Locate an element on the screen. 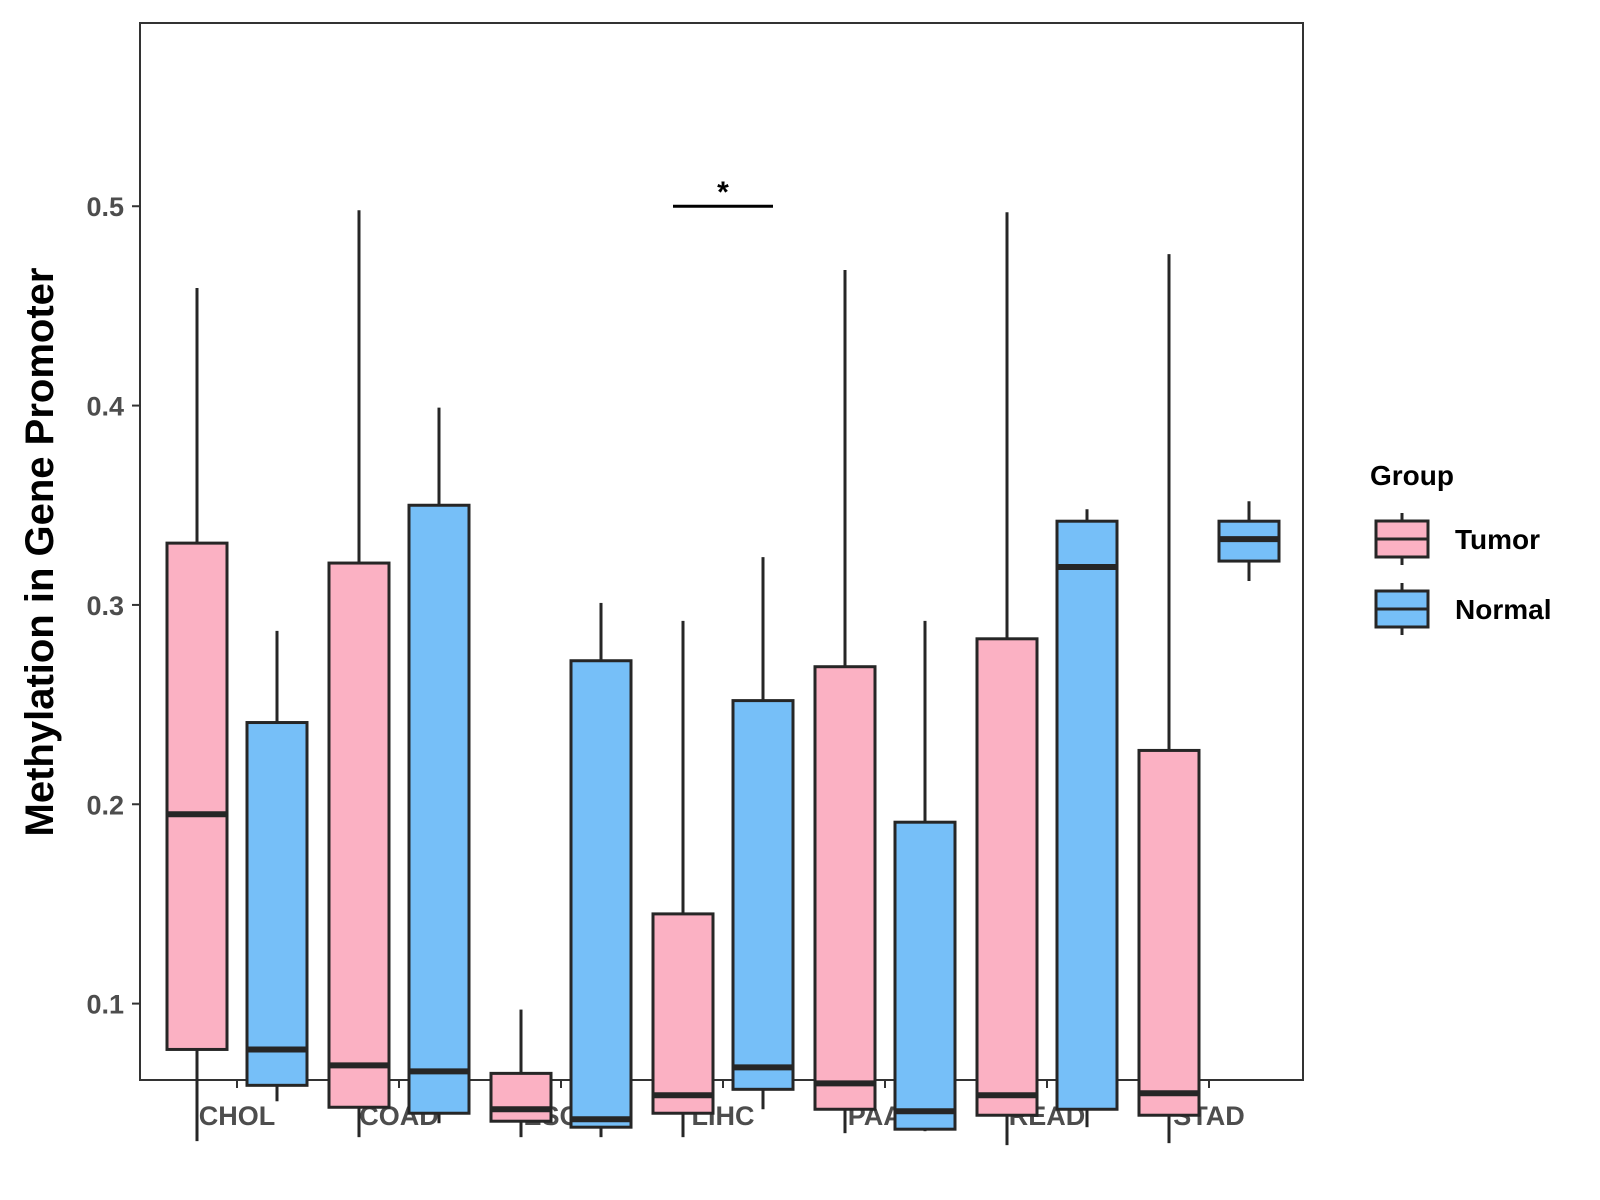 This screenshot has height=1200, width=1600. y-axis-title: Methylation in Gene Promoter is located at coordinates (40, 552).